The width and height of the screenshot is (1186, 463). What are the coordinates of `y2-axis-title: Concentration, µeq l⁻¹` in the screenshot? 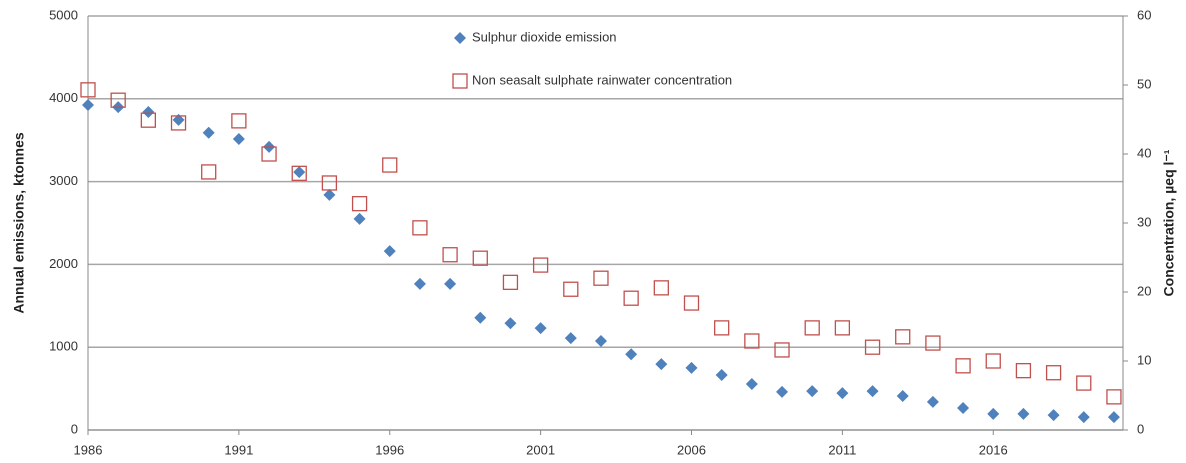 It's located at (1169, 222).